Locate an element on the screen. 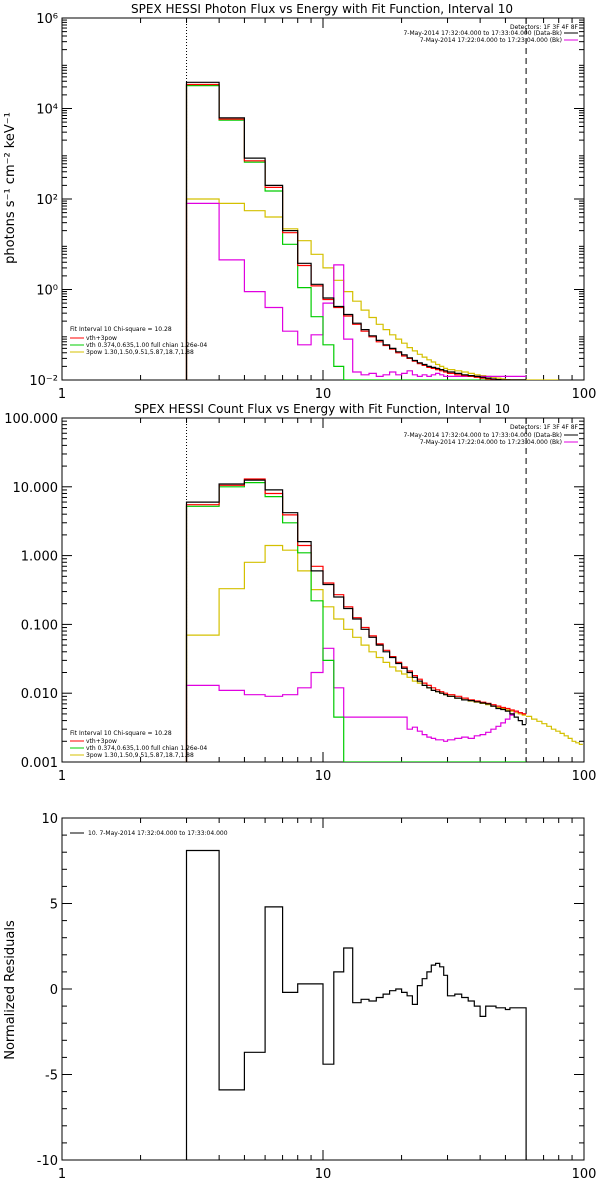 The image size is (600, 1200). photon-y-tick-label: 10⁶ is located at coordinates (47, 19).